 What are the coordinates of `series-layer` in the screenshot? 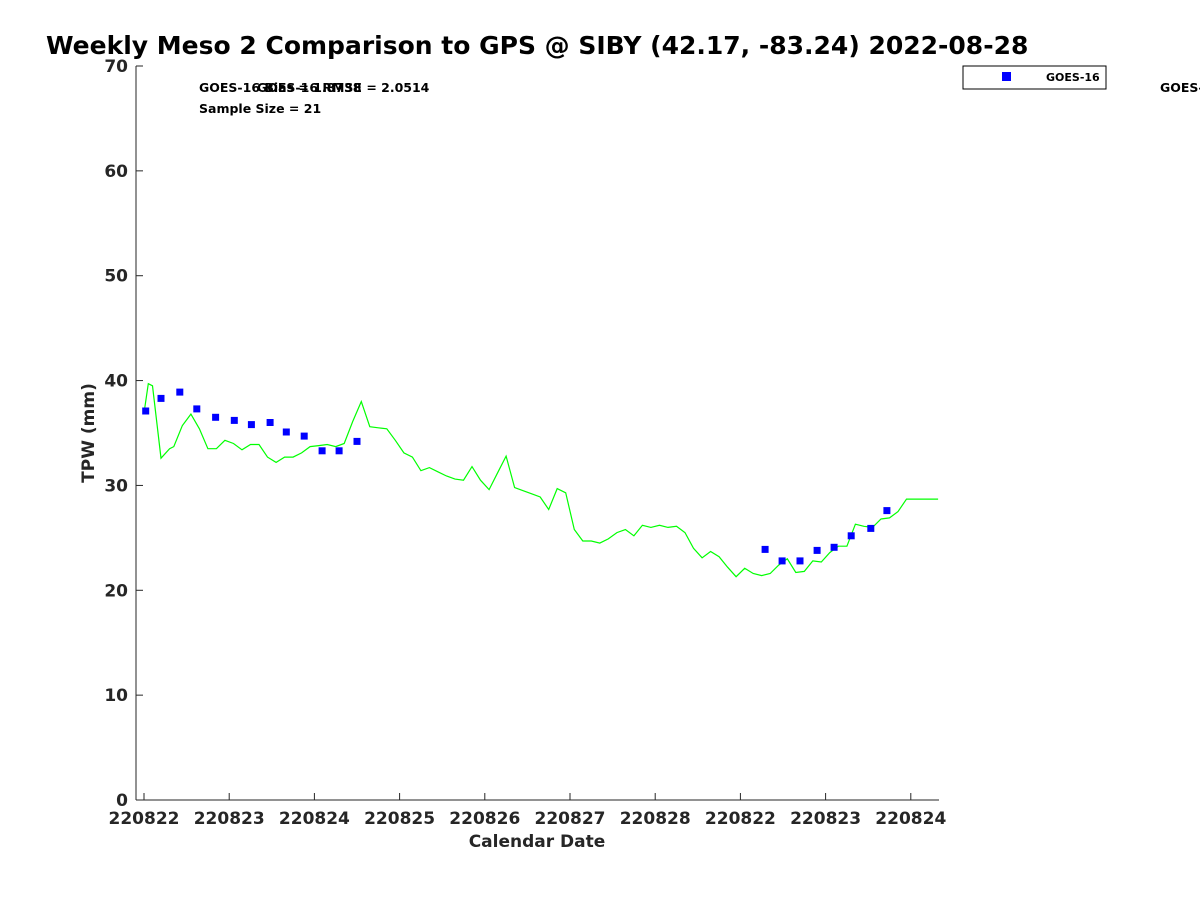 It's located at (540, 480).